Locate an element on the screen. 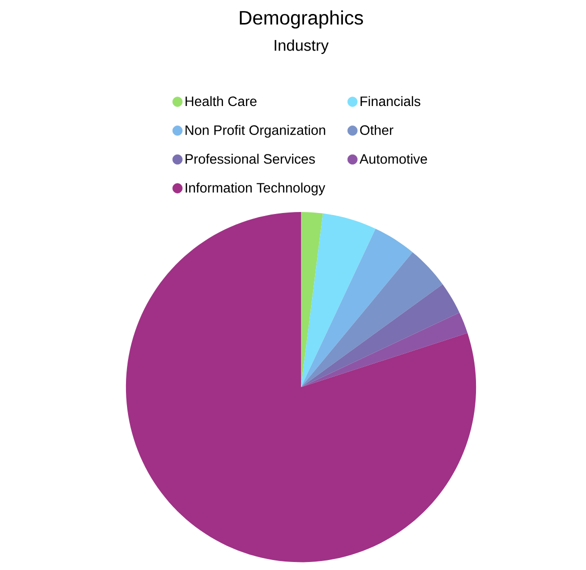  legend-label: Professional Services is located at coordinates (250, 159).